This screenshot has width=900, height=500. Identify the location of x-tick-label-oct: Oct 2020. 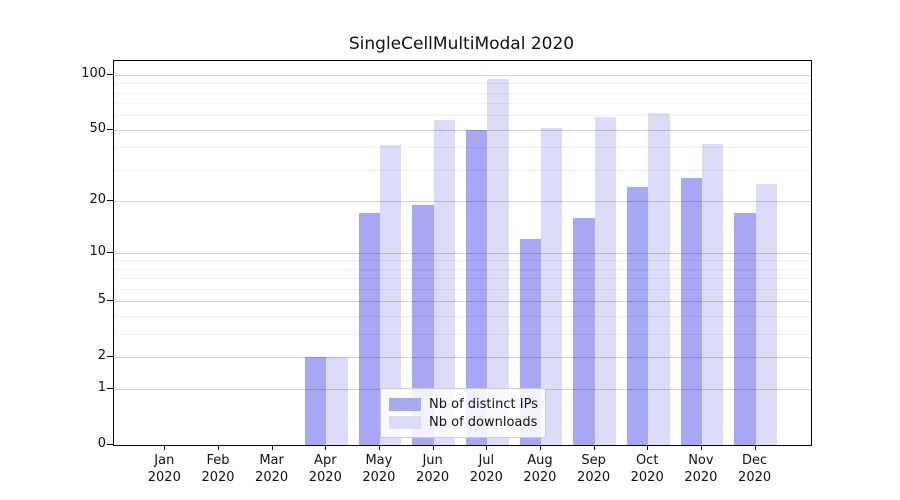
(647, 469).